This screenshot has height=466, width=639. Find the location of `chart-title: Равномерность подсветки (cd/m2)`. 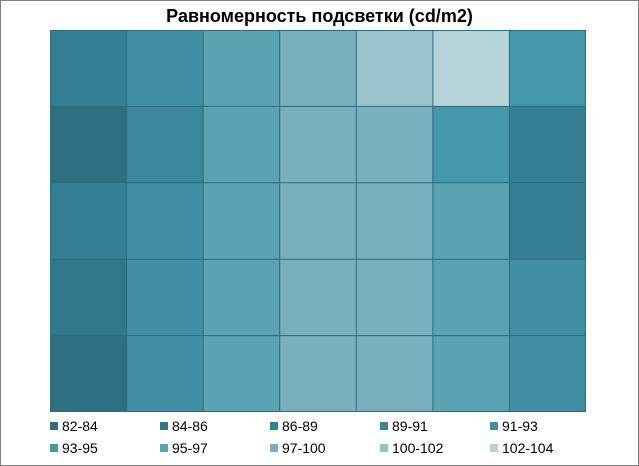

chart-title: Равномерность подсветки (cd/m2) is located at coordinates (319, 16).